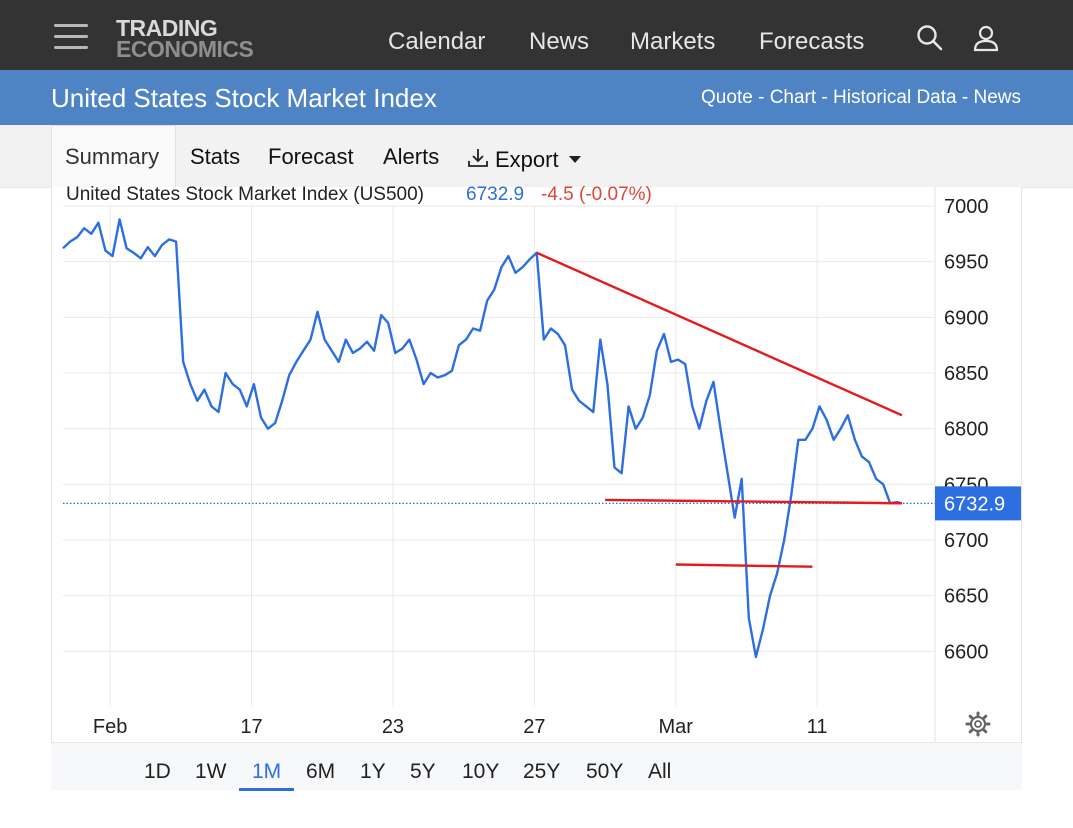 The width and height of the screenshot is (1073, 828). Describe the element at coordinates (817, 727) in the screenshot. I see `x-tick-label: 11` at that location.